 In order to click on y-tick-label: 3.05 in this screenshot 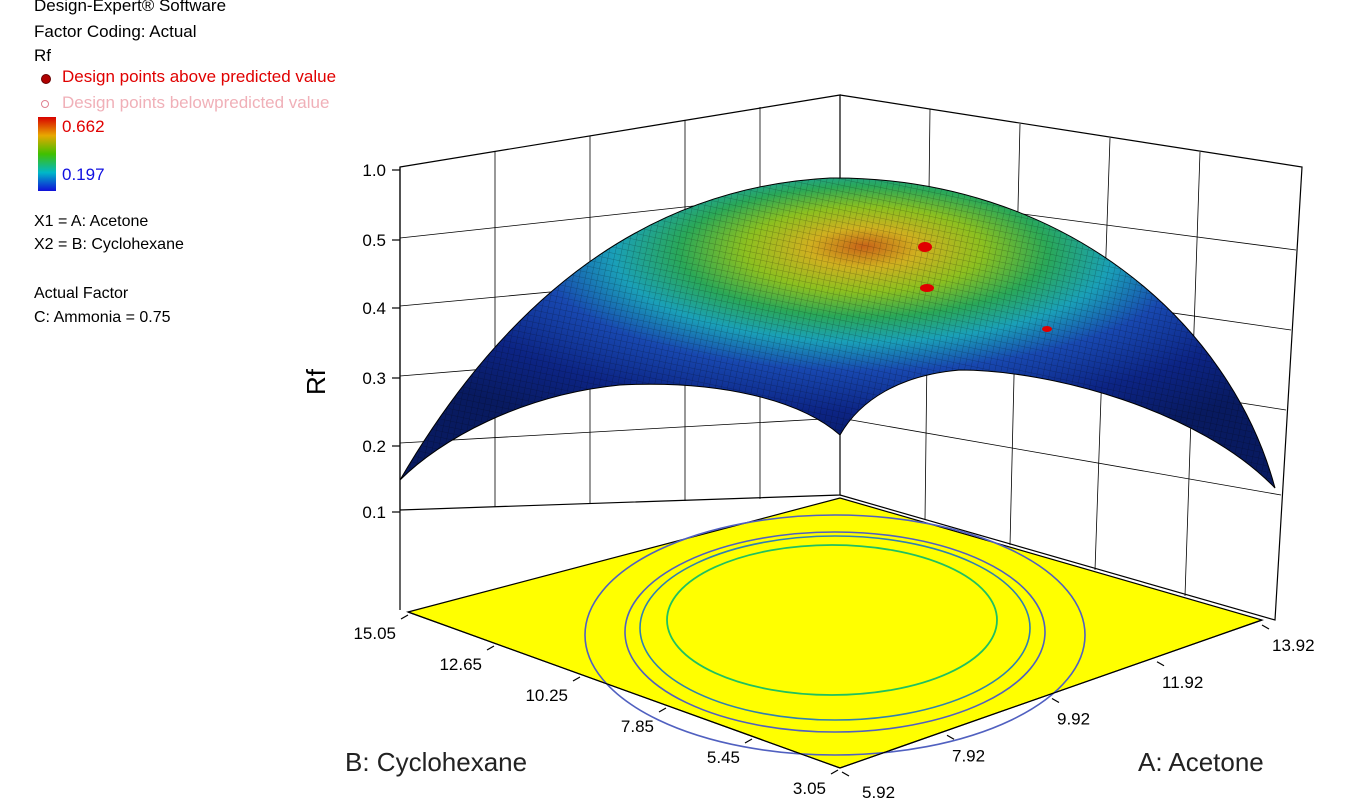, I will do `click(809, 788)`.